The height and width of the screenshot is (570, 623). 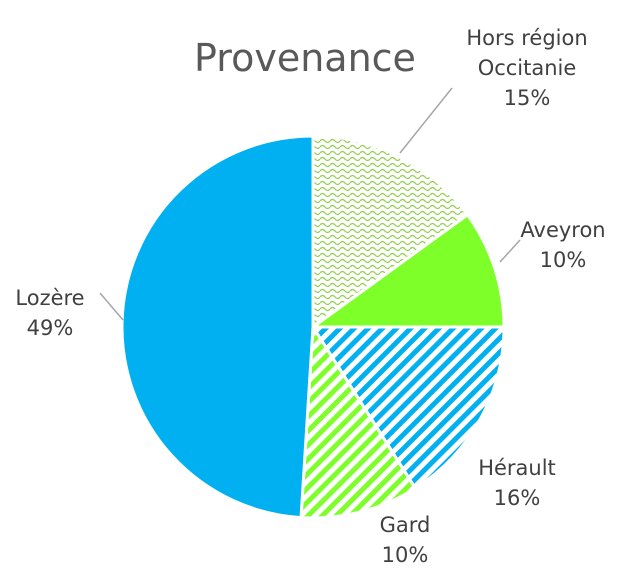 I want to click on data-label: Lozère 49%, so click(x=50, y=313).